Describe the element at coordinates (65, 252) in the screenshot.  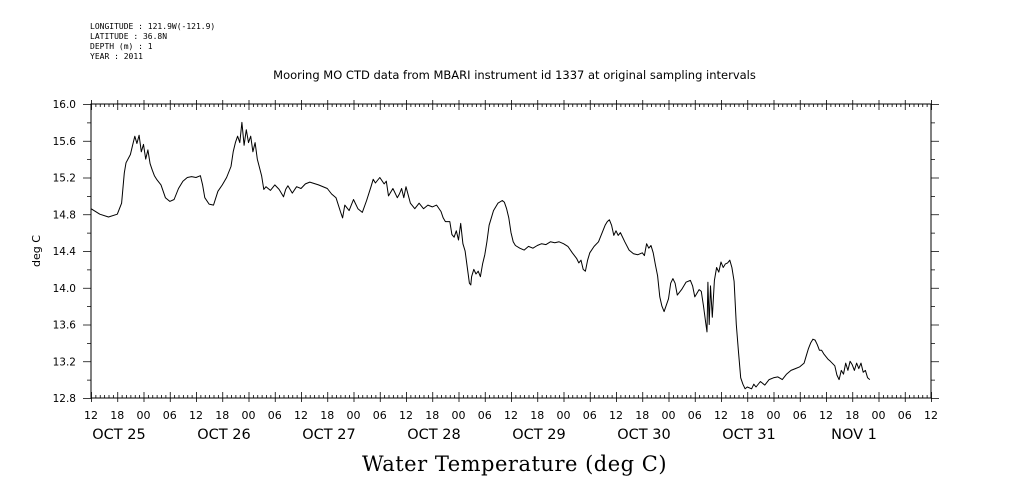
I see `y-tick-label: 14.4` at that location.